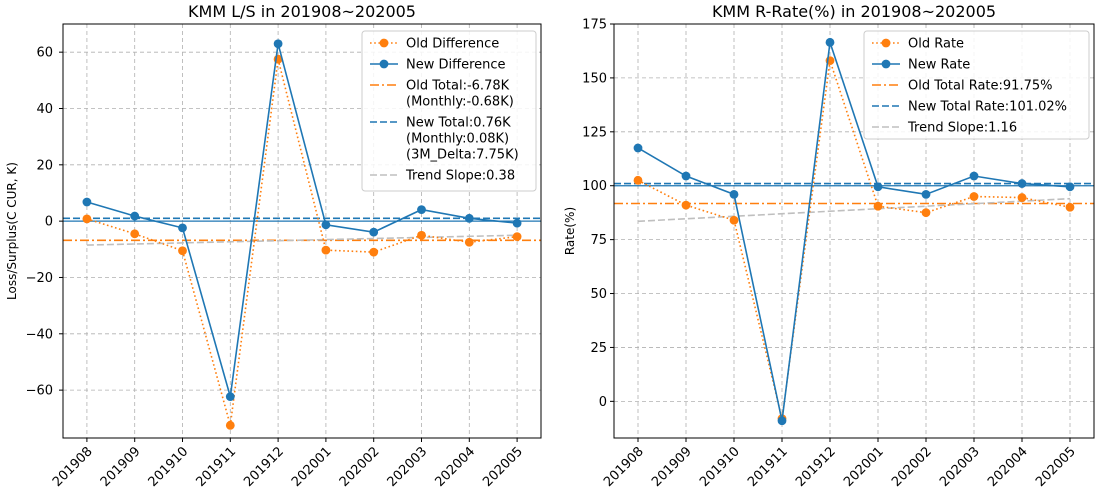 This screenshot has height=500, width=1100. Describe the element at coordinates (460, 102) in the screenshot. I see `legend-label: (Monthly:-0.68K)` at that location.